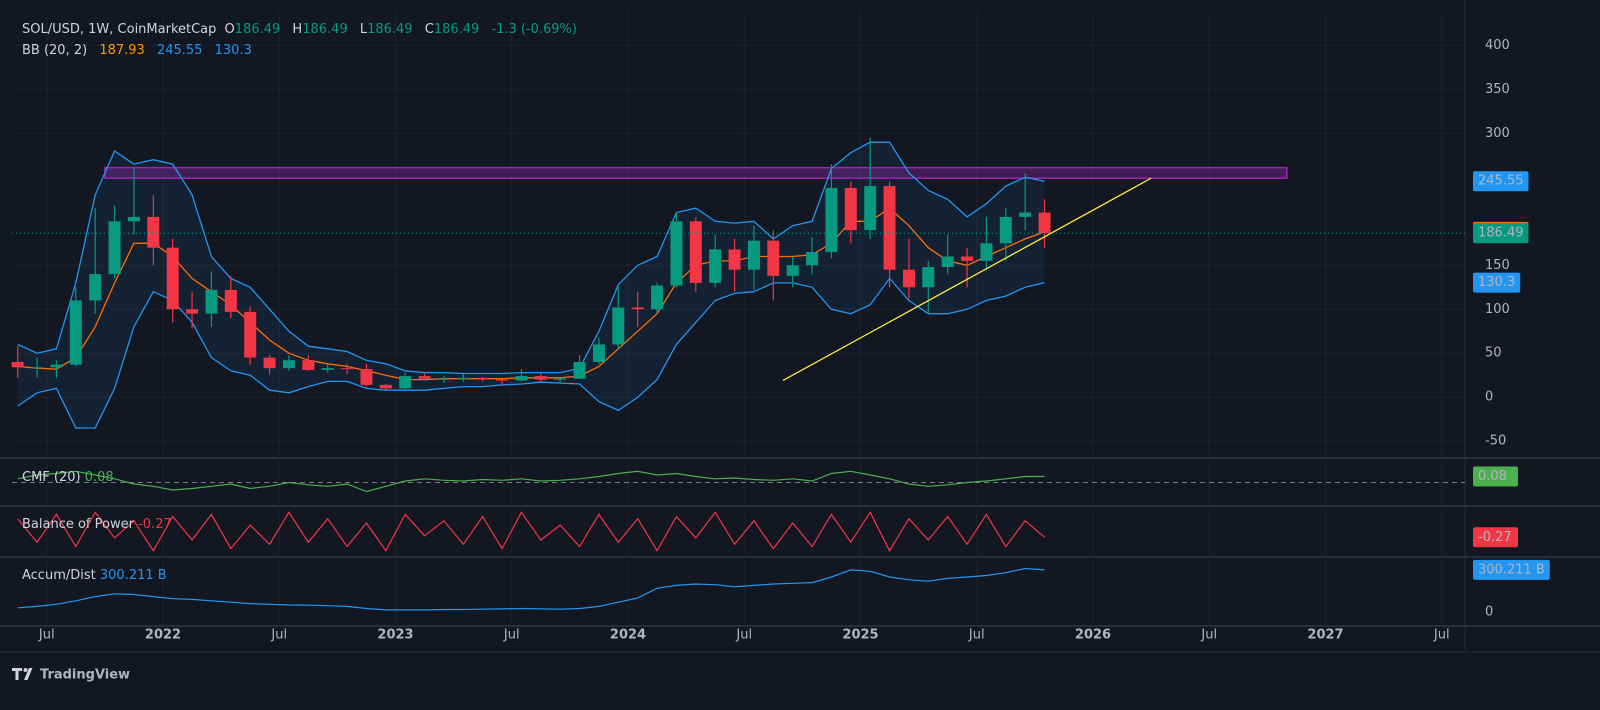 Image resolution: width=1600 pixels, height=710 pixels. I want to click on price-tag-label: 130.3, so click(1496, 282).